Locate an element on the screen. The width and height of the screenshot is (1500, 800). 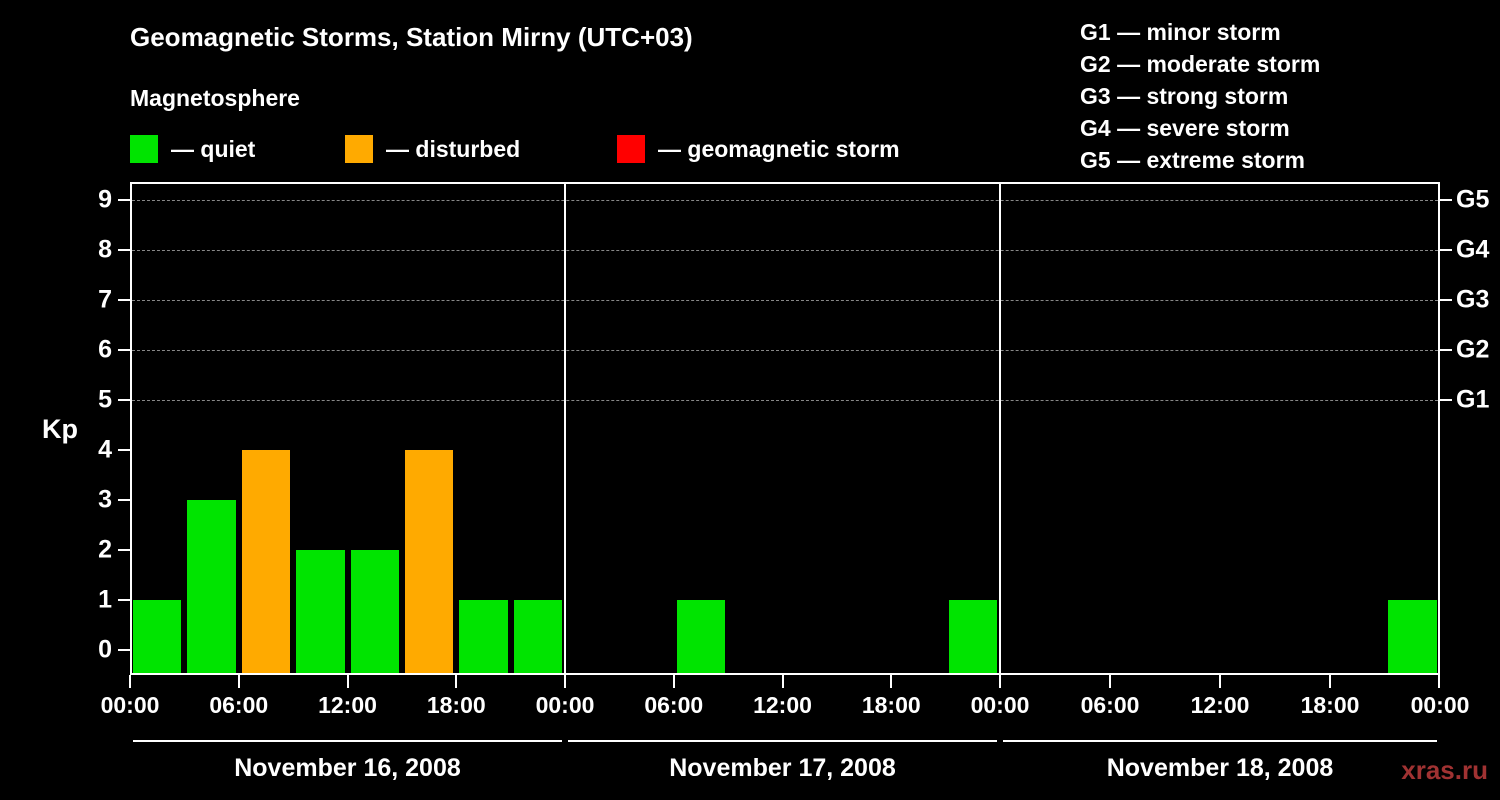
y-axis-tick-label: 0 is located at coordinates (105, 649).